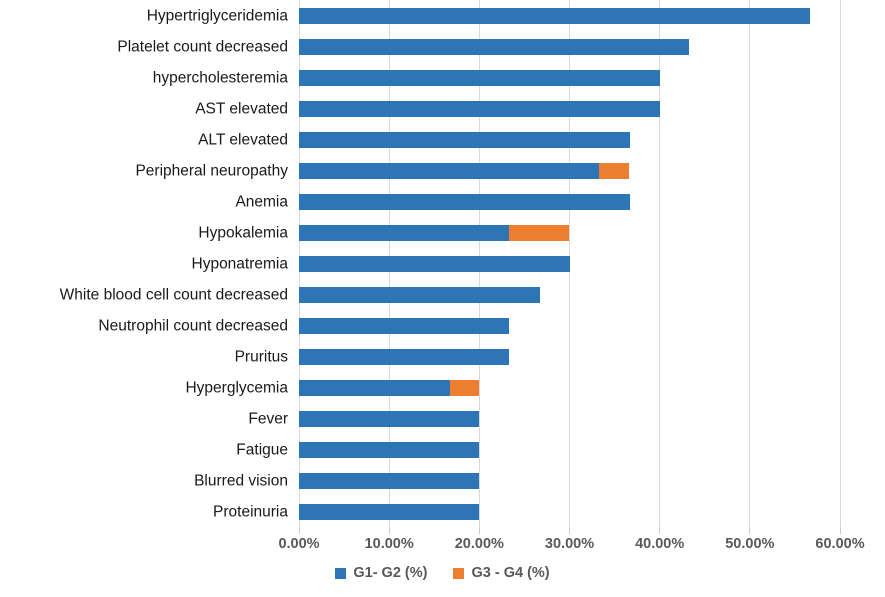  I want to click on bar-row: Pruritus, so click(442, 356).